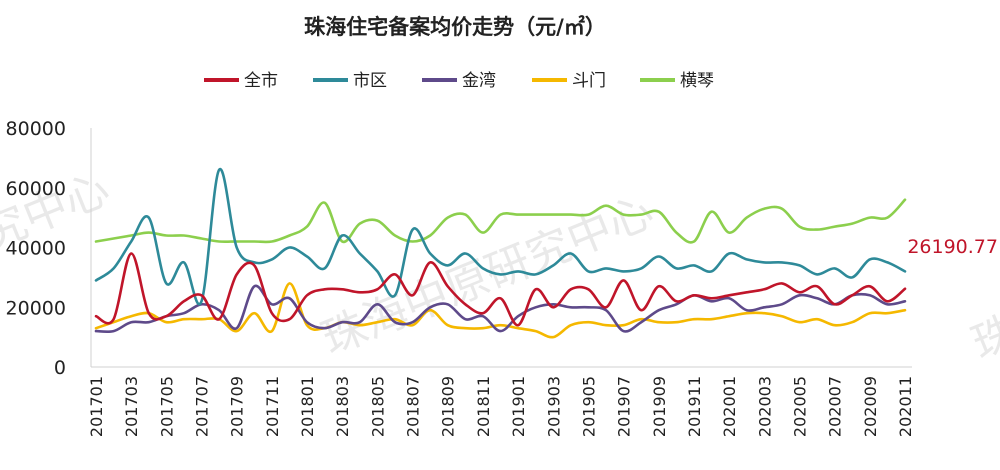  I want to click on legend-label-3: 斗门, so click(589, 81).